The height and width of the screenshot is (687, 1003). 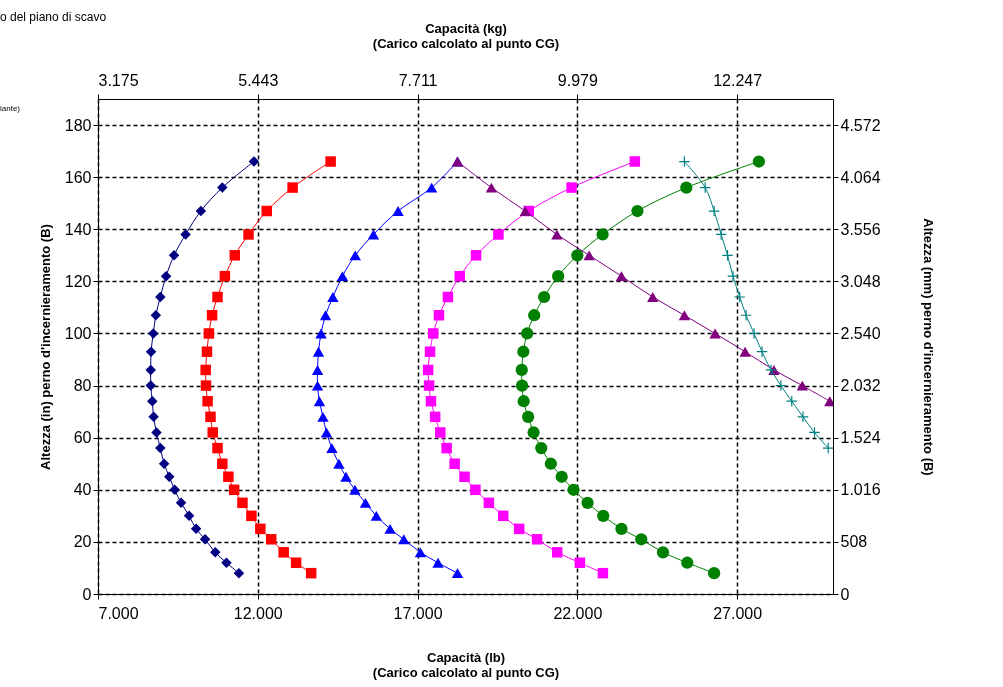 What do you see at coordinates (78, 229) in the screenshot?
I see `y-tick-label: 140` at bounding box center [78, 229].